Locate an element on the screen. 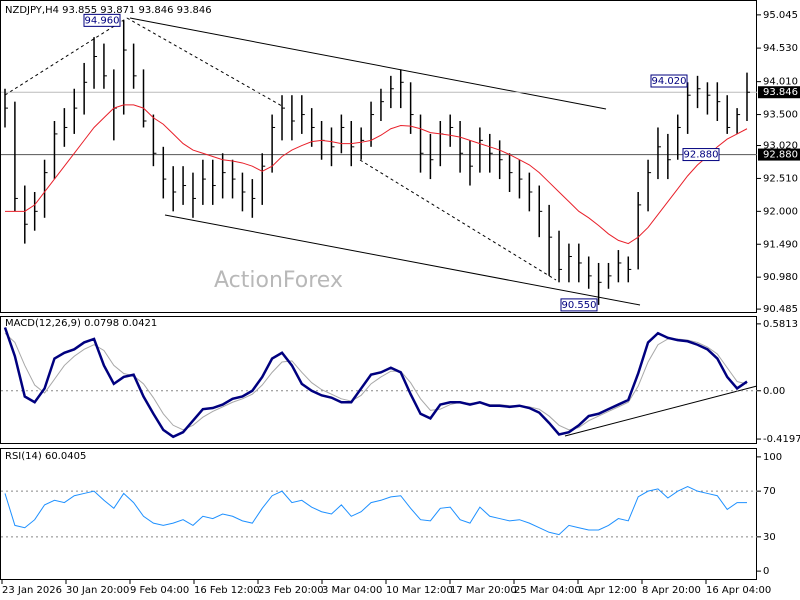  annotation-label: 92.880 is located at coordinates (701, 155).